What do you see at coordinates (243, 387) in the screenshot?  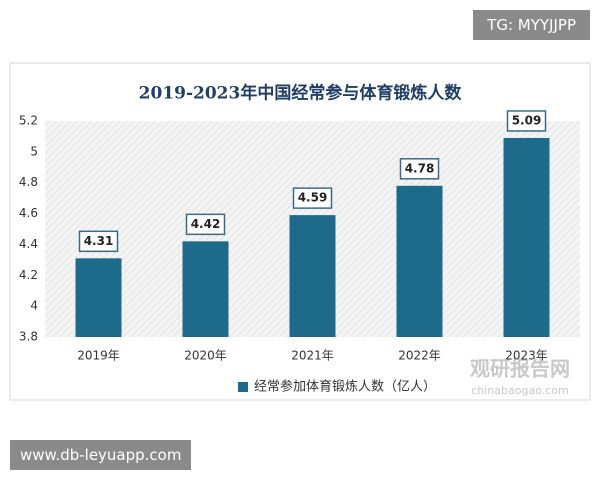 I see `legend-swatch` at bounding box center [243, 387].